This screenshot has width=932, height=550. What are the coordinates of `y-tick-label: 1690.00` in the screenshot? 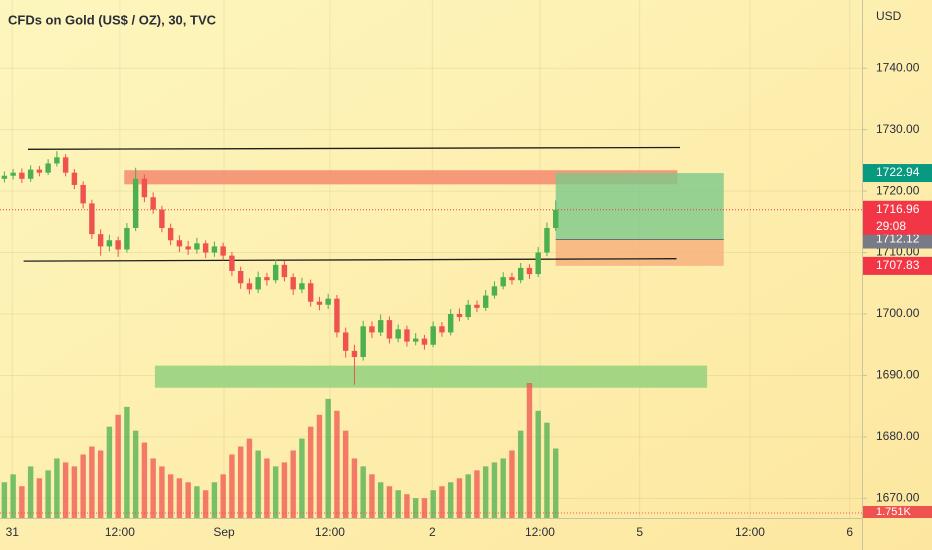 It's located at (898, 375).